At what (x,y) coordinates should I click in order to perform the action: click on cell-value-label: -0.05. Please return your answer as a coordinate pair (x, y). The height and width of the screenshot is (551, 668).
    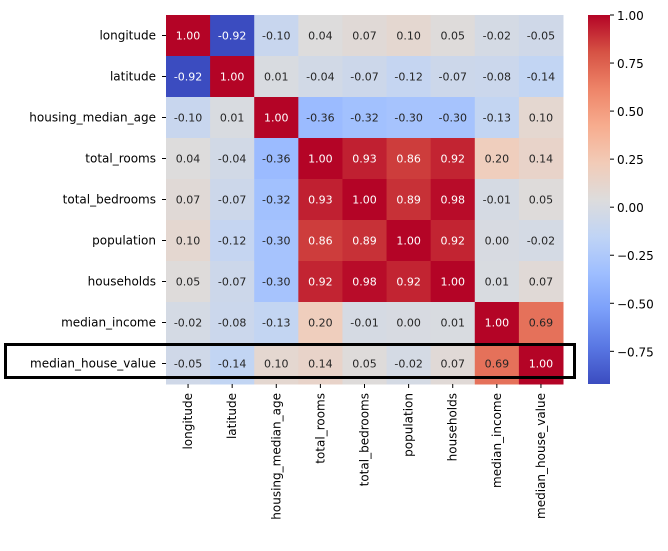
    Looking at the image, I should click on (188, 364).